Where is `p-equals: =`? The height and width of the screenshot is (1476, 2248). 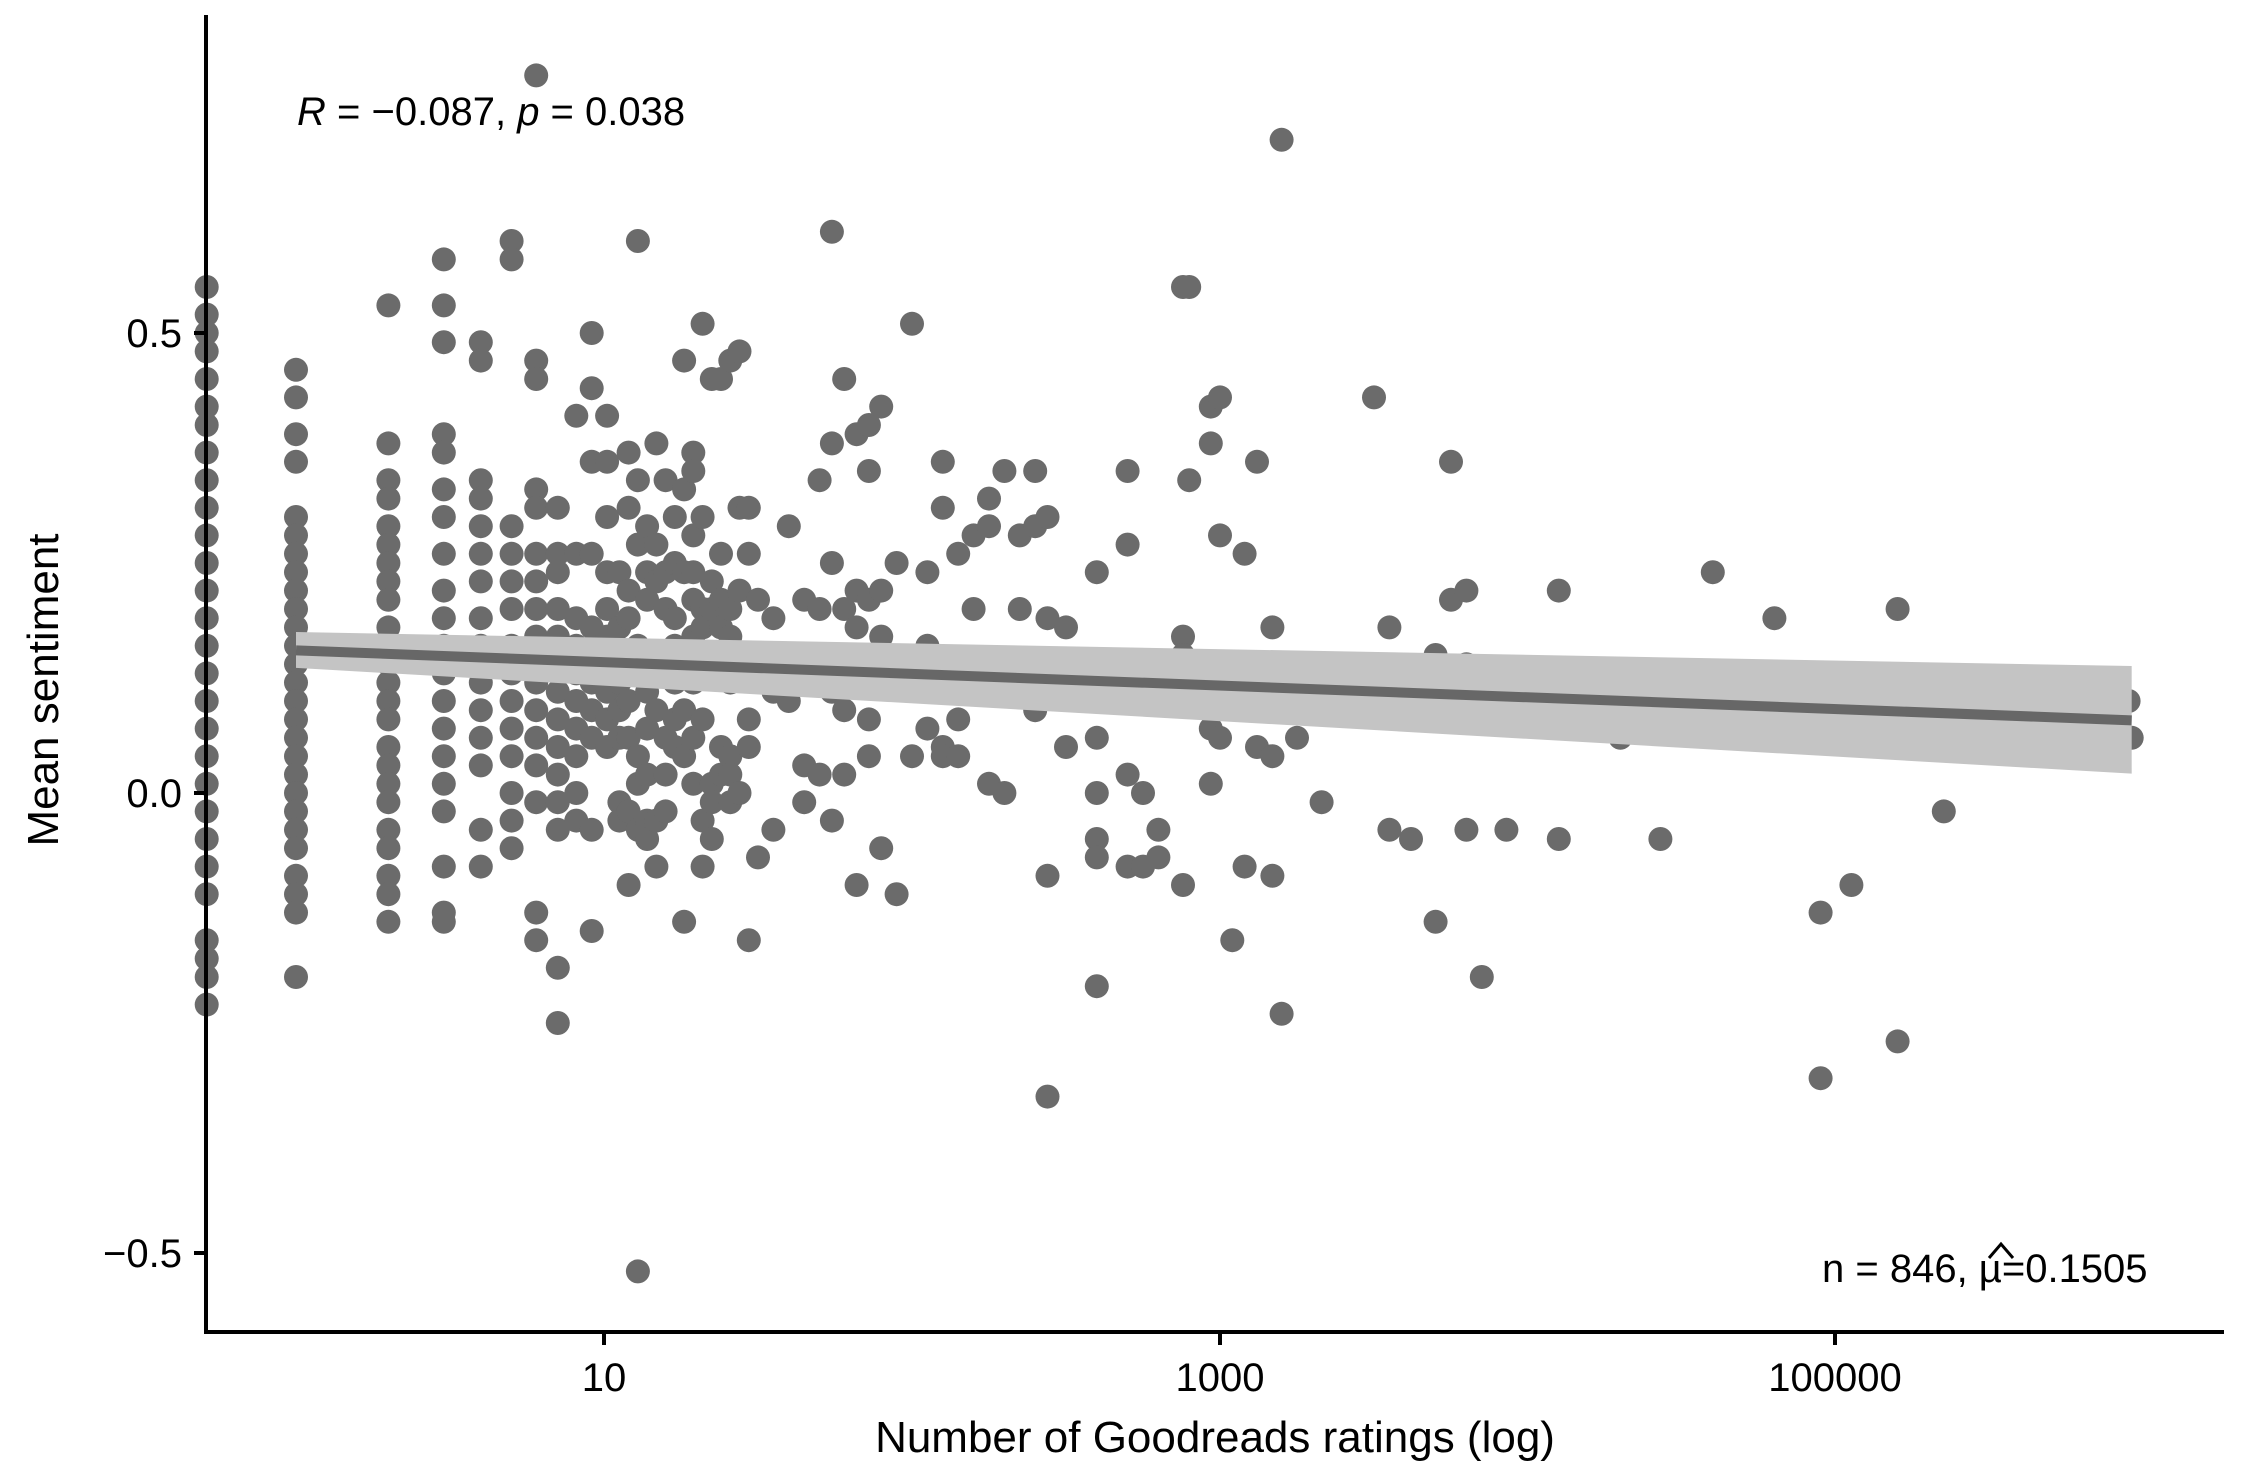 p-equals: = is located at coordinates (562, 112).